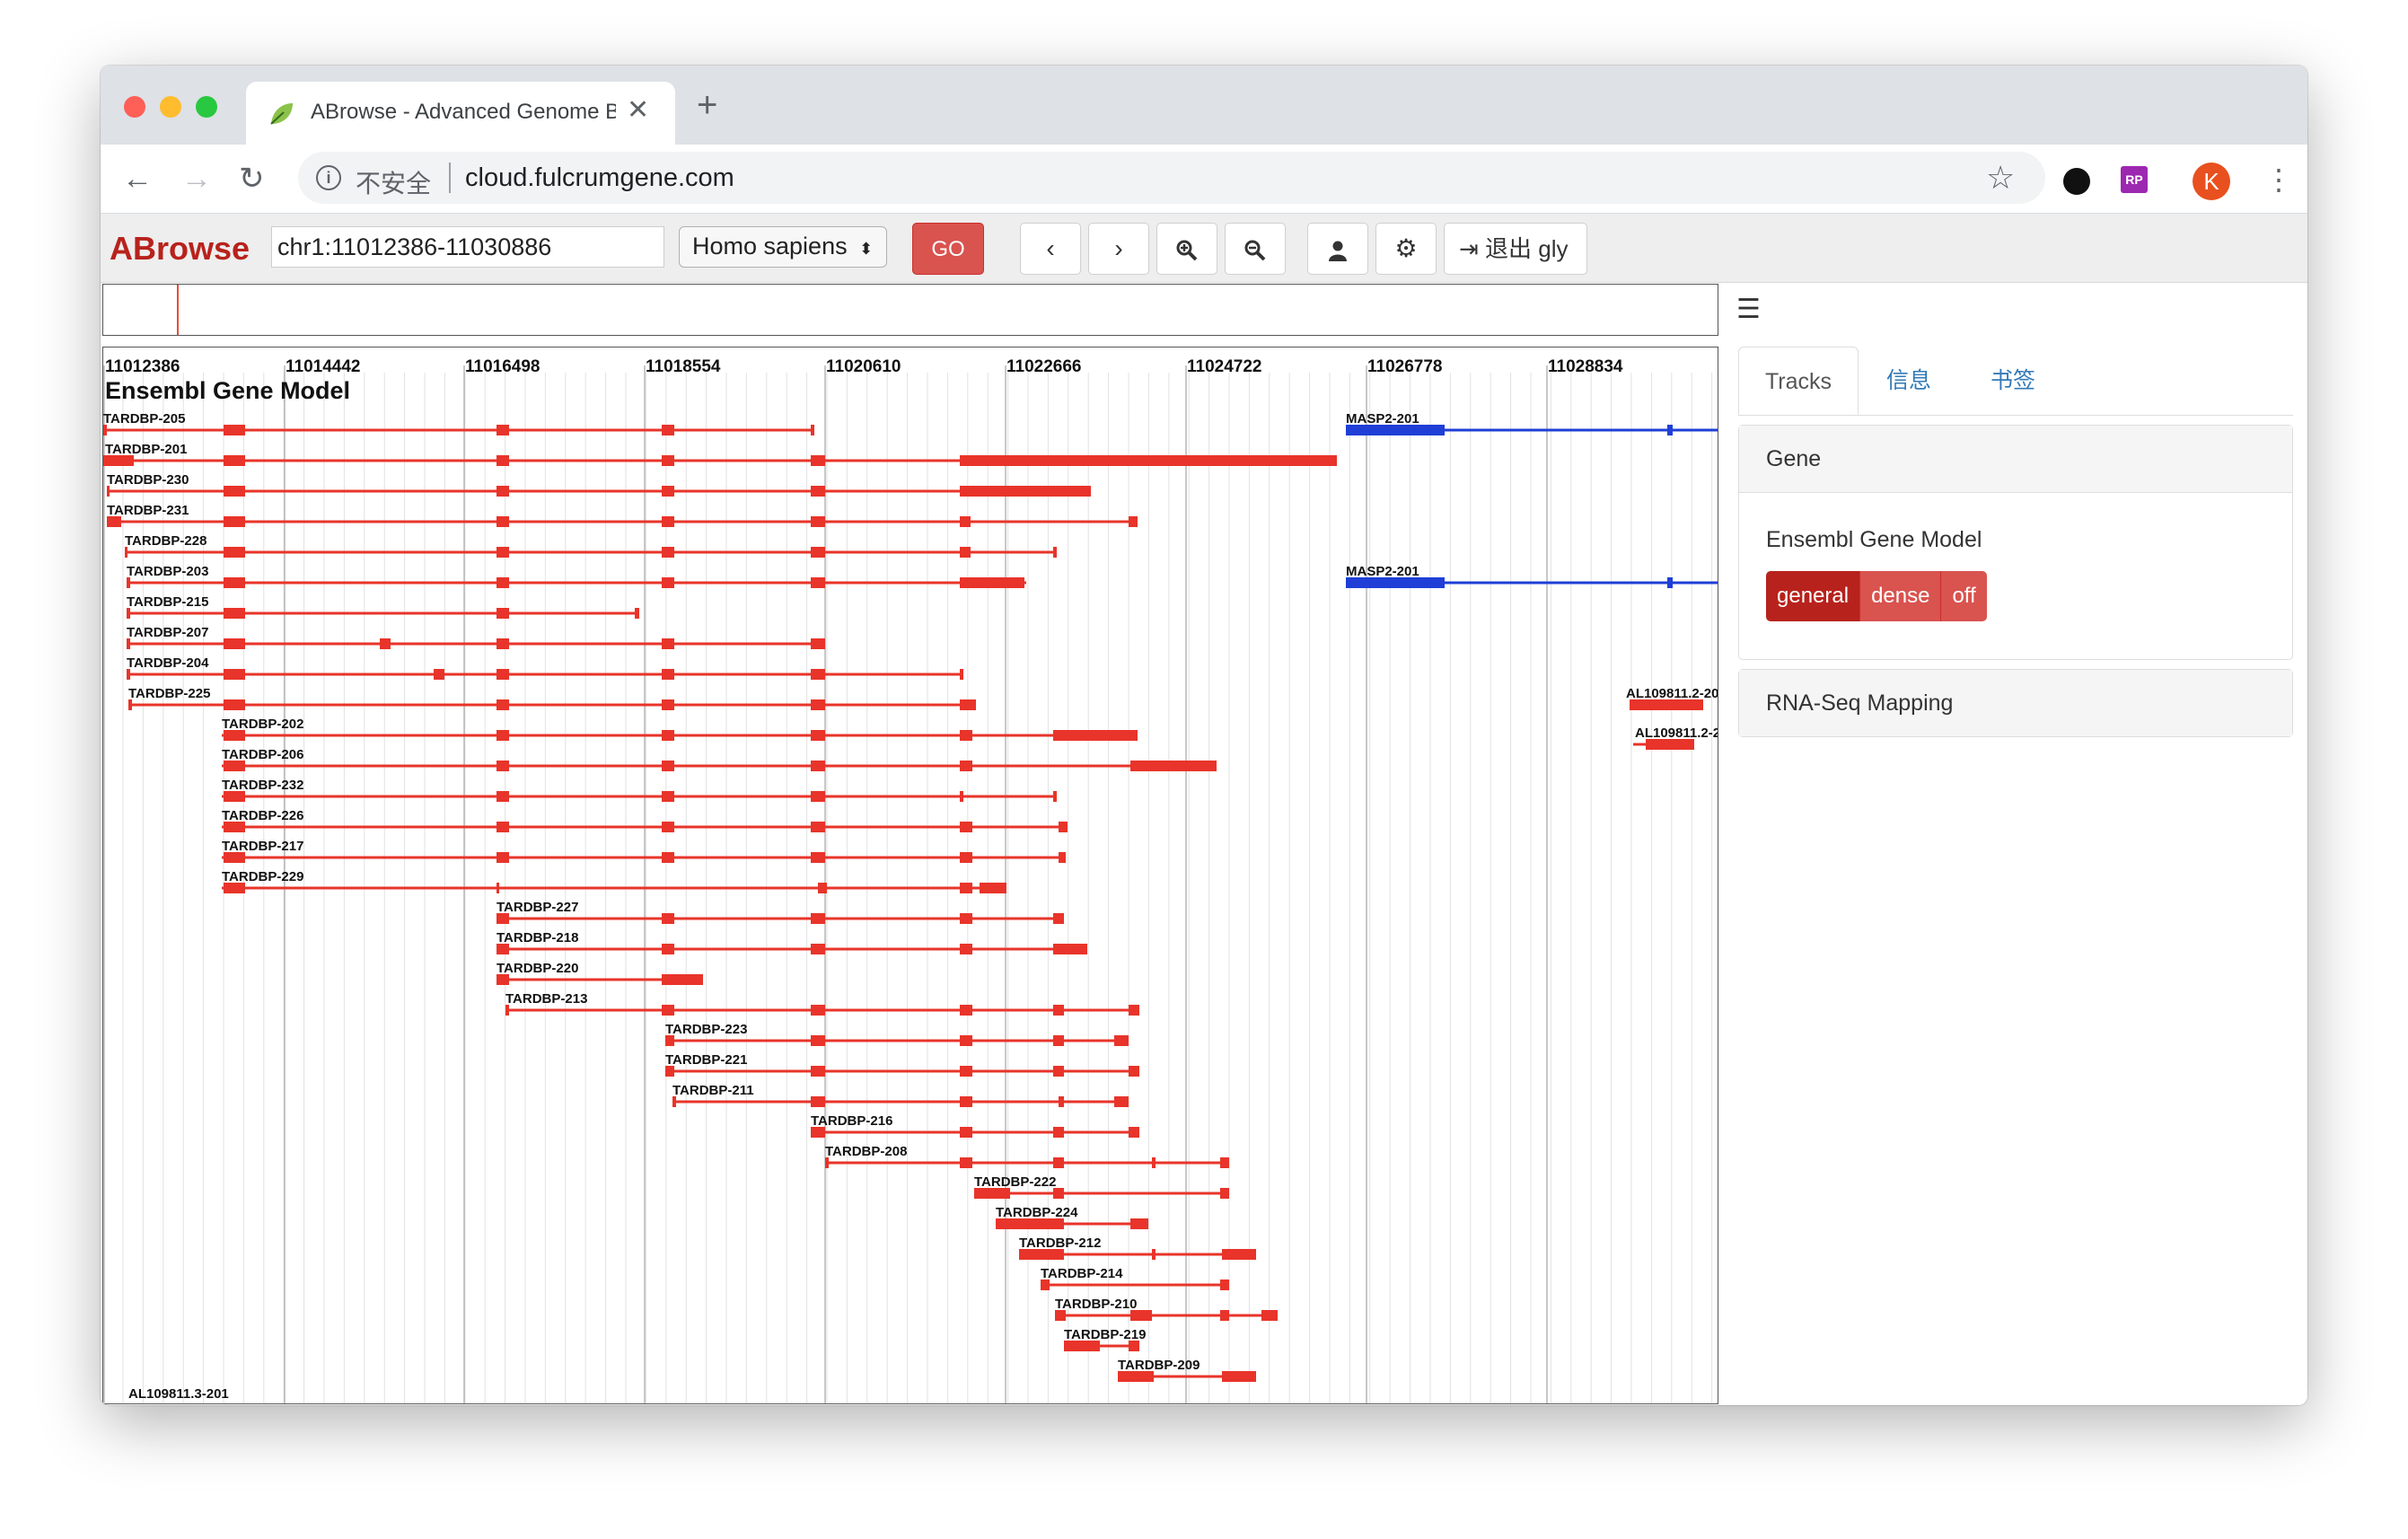 The width and height of the screenshot is (2408, 1539). What do you see at coordinates (171, 107) in the screenshot?
I see `minimize-window-button` at bounding box center [171, 107].